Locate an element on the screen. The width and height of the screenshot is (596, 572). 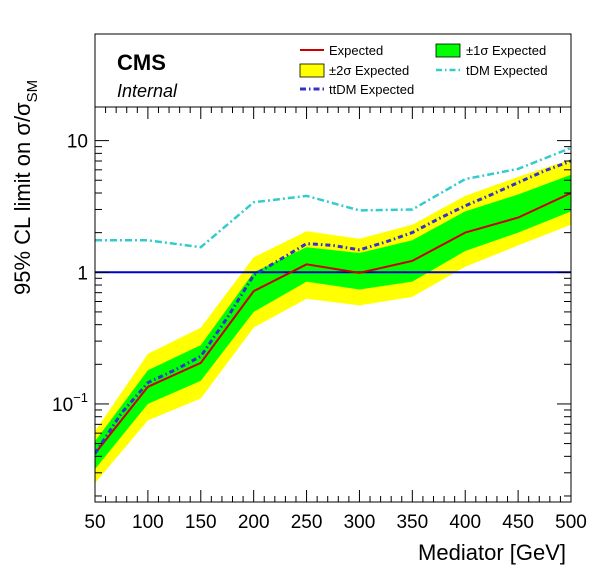
legend-frame is located at coordinates (333, 70).